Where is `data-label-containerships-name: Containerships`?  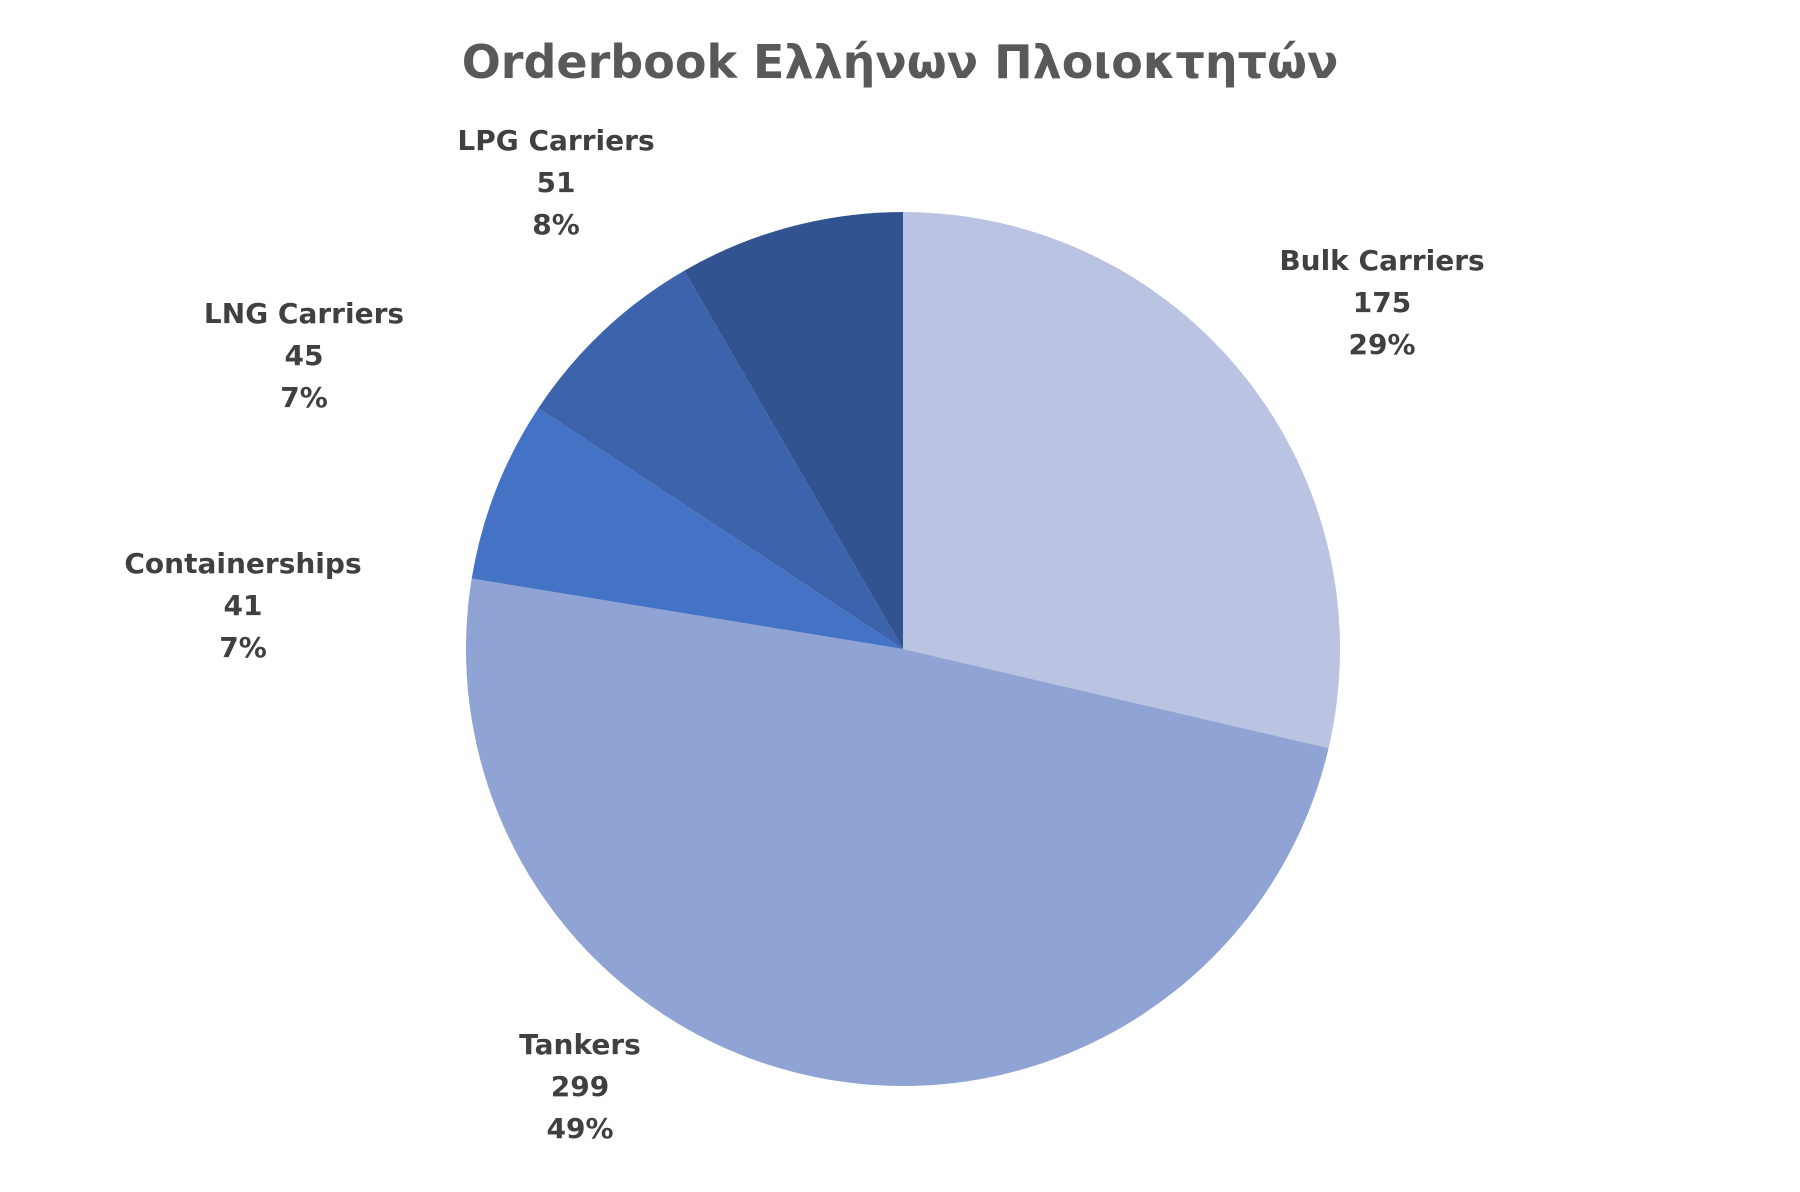
data-label-containerships-name: Containerships is located at coordinates (242, 563).